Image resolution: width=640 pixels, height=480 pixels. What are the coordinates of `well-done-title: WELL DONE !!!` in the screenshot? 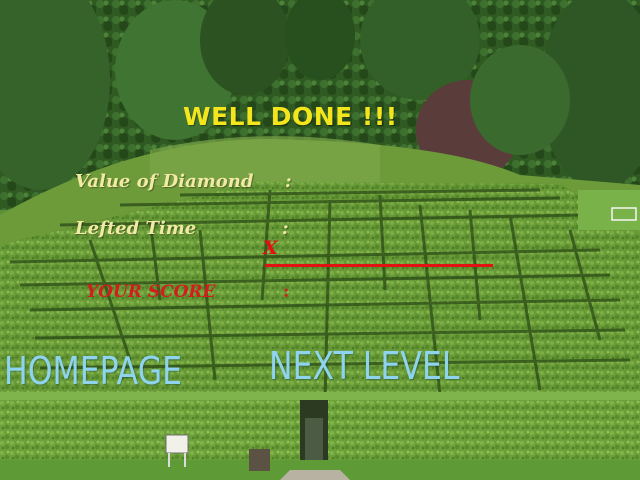 It's located at (290, 116).